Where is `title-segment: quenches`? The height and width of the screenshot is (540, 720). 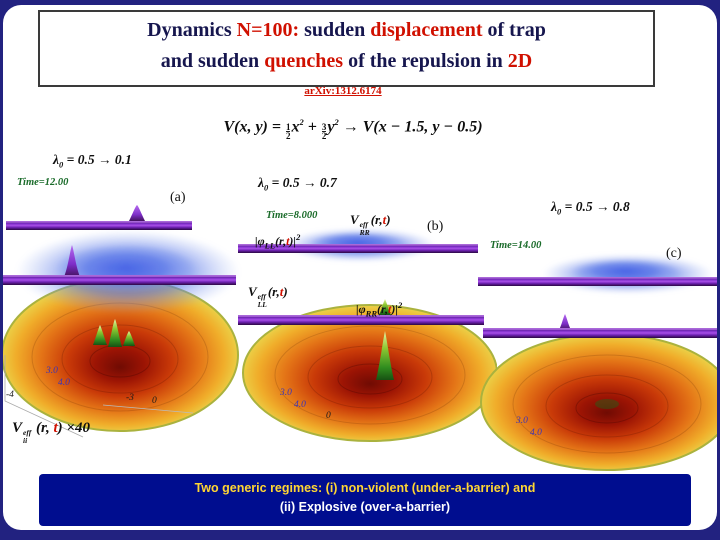 title-segment: quenches is located at coordinates (304, 61).